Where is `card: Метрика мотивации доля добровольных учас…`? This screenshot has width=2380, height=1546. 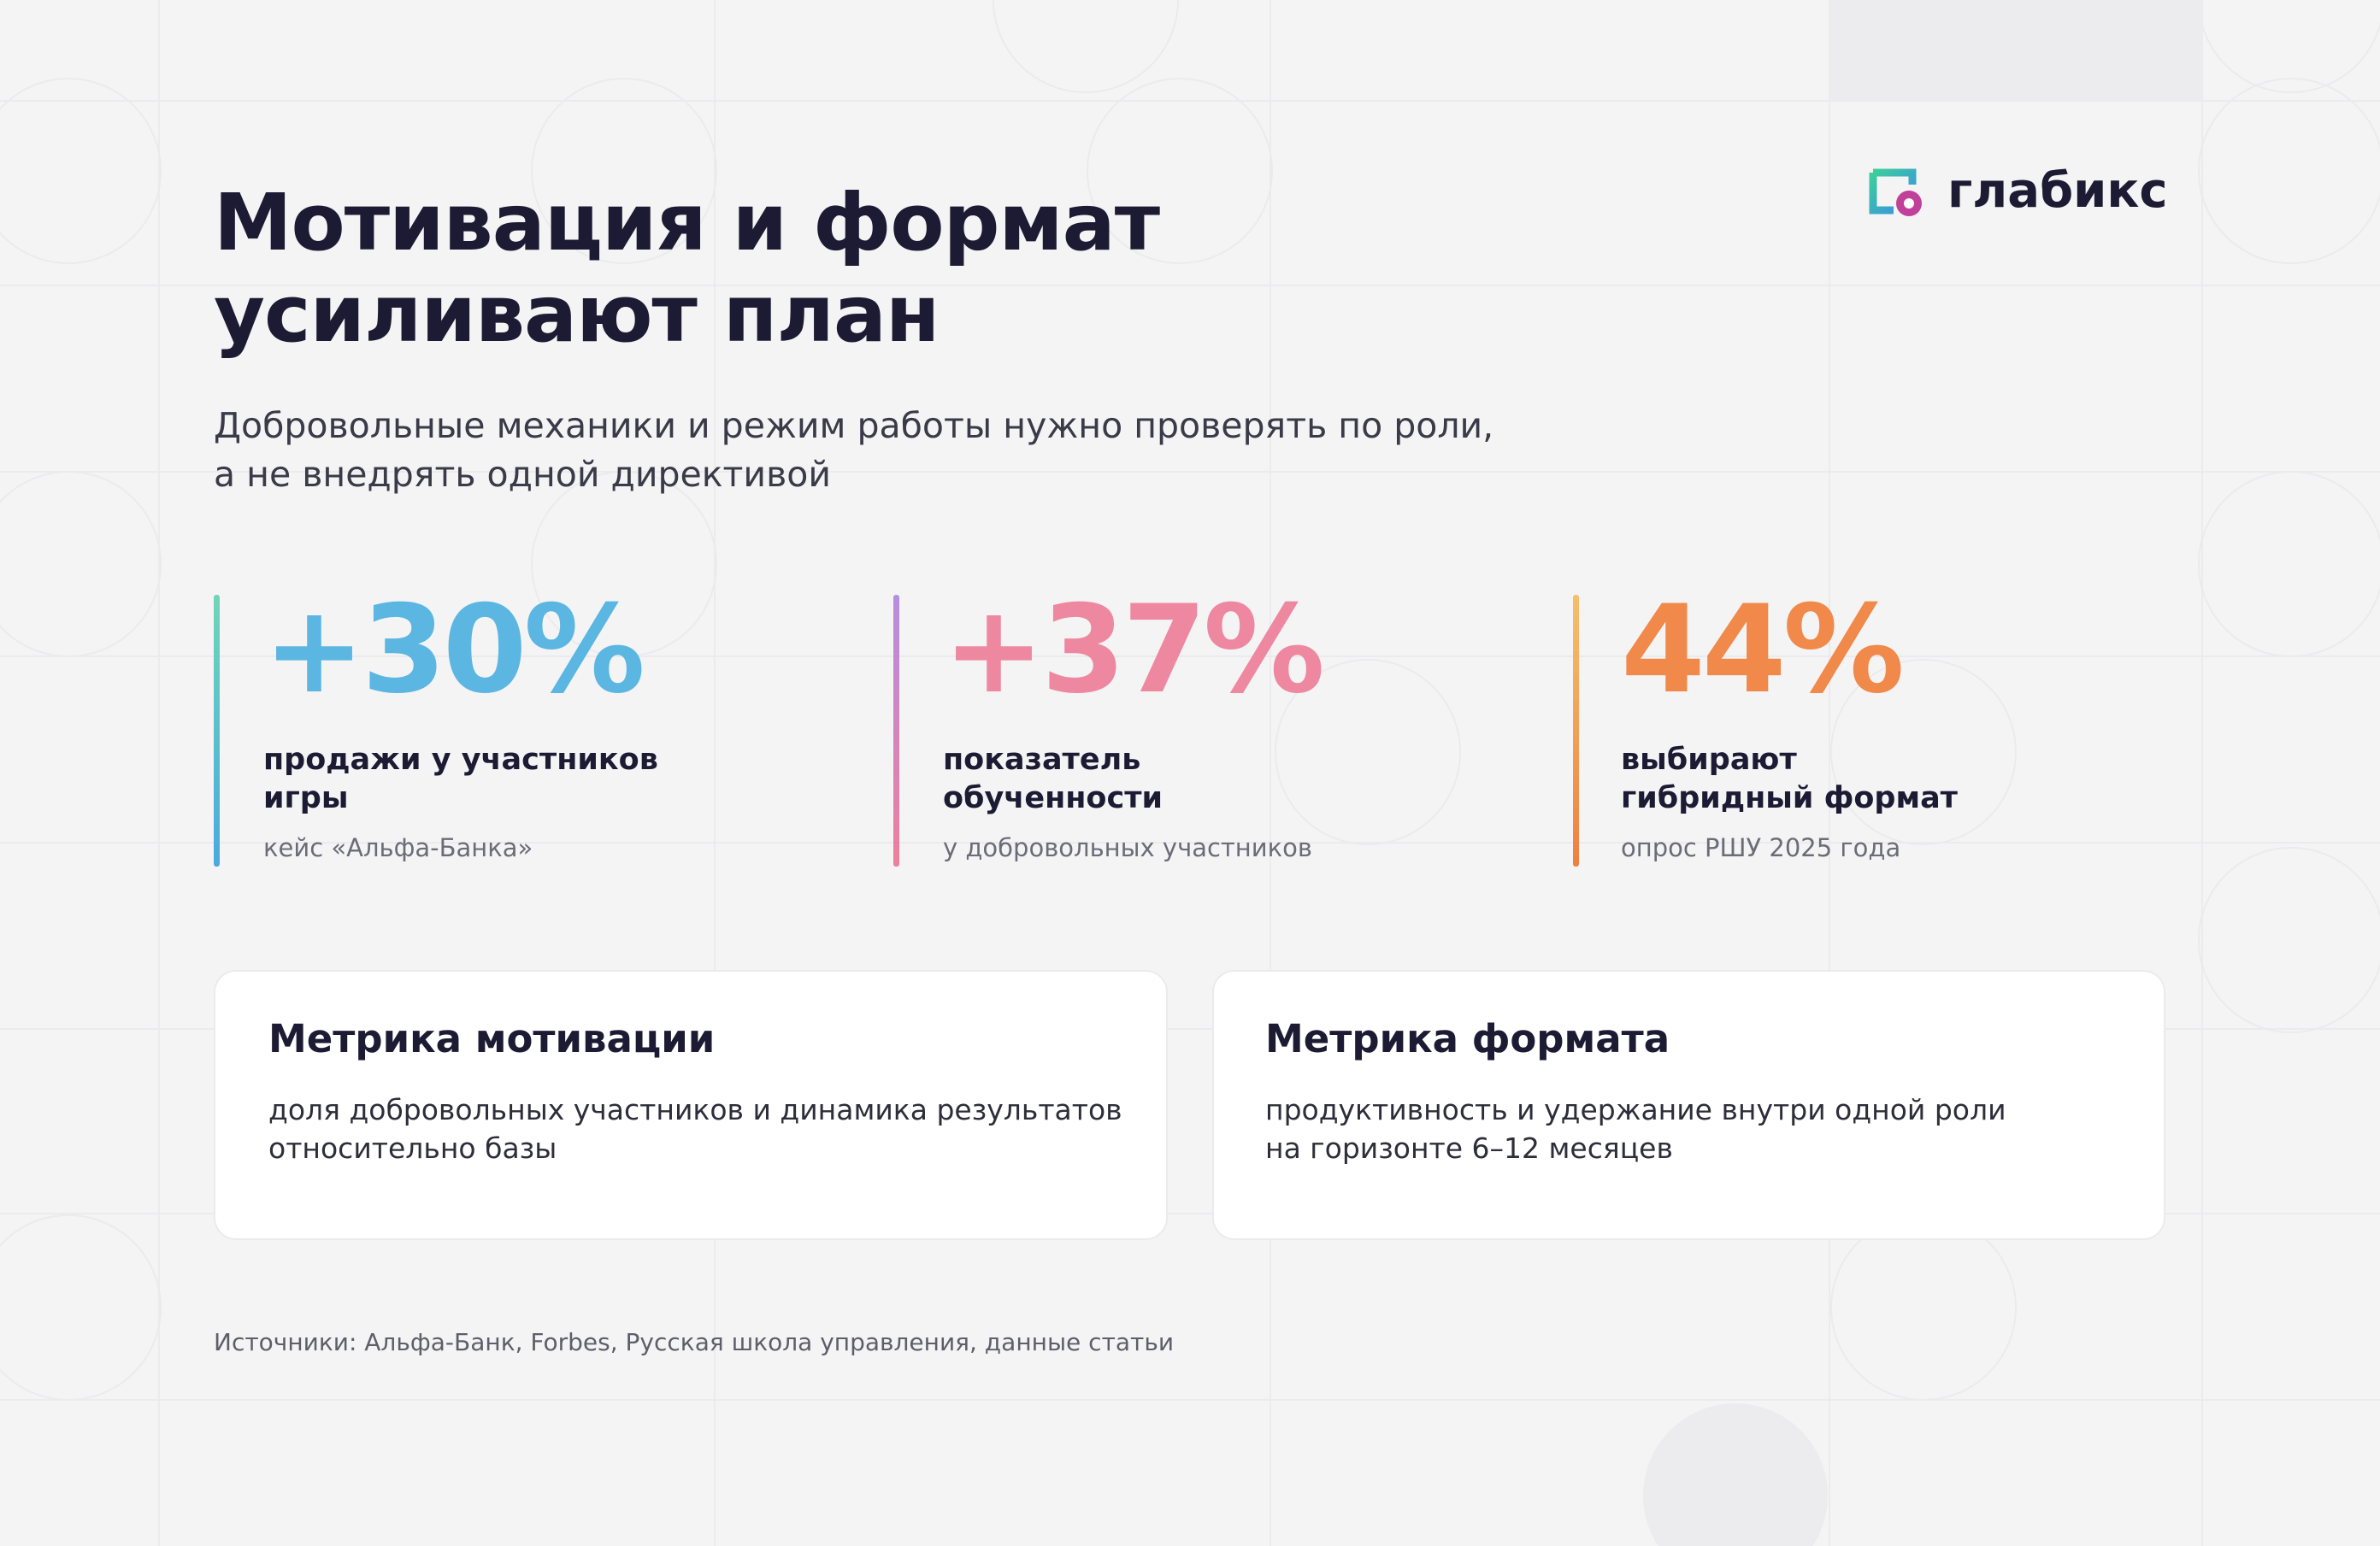
card: Метрика мотивации доля добровольных учас… is located at coordinates (691, 1105).